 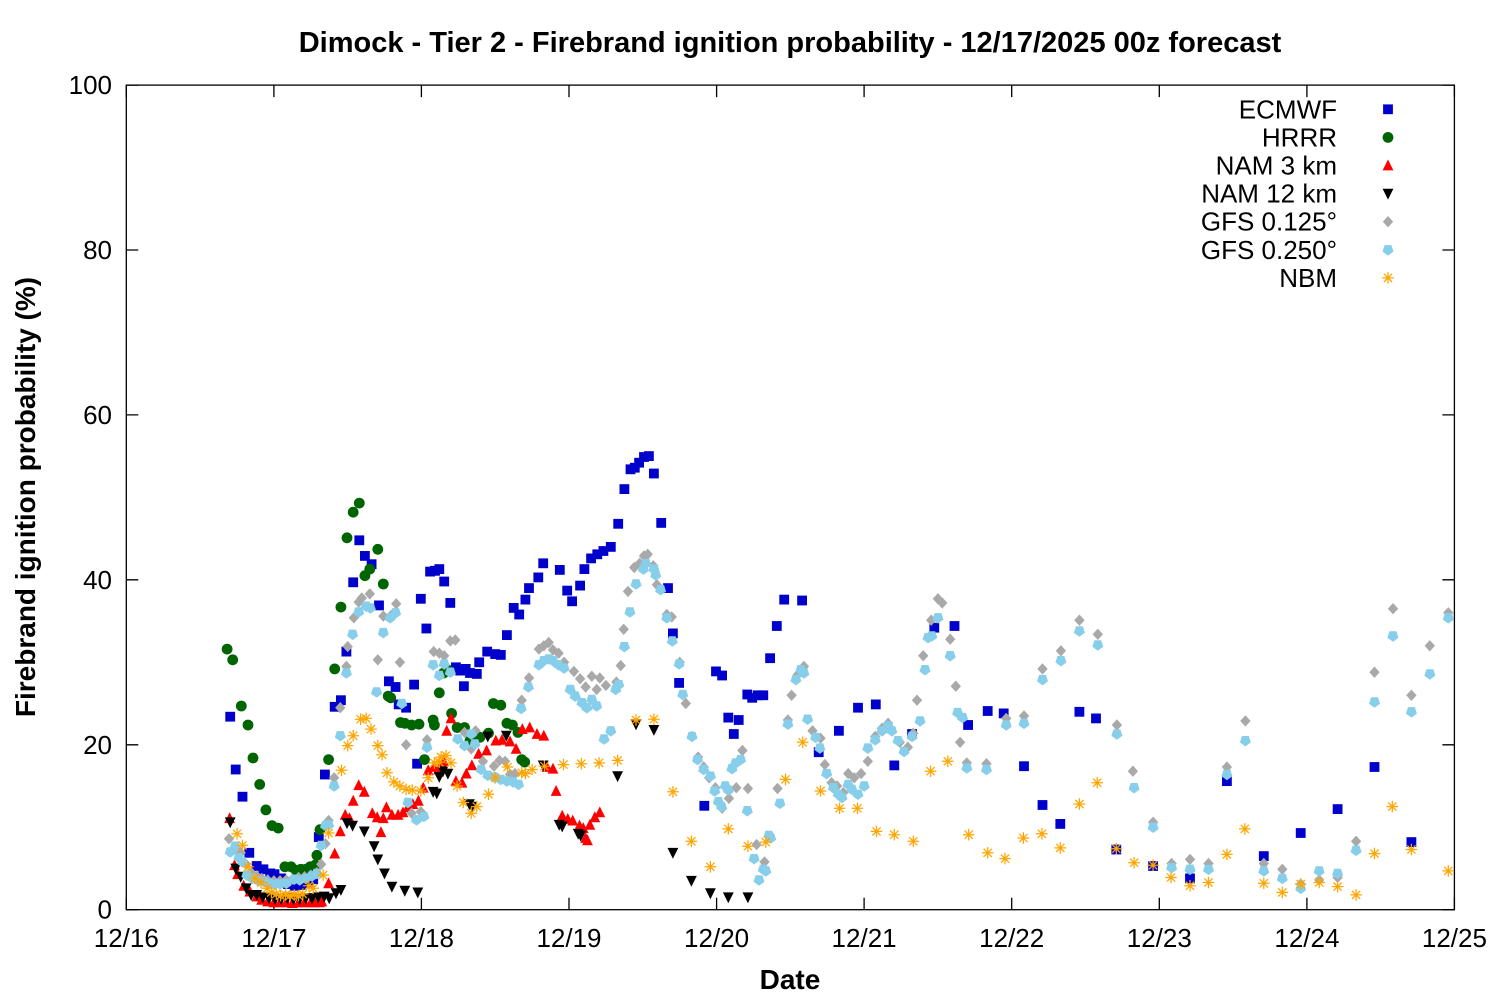 What do you see at coordinates (568, 938) in the screenshot?
I see `svg-text: 12/19` at bounding box center [568, 938].